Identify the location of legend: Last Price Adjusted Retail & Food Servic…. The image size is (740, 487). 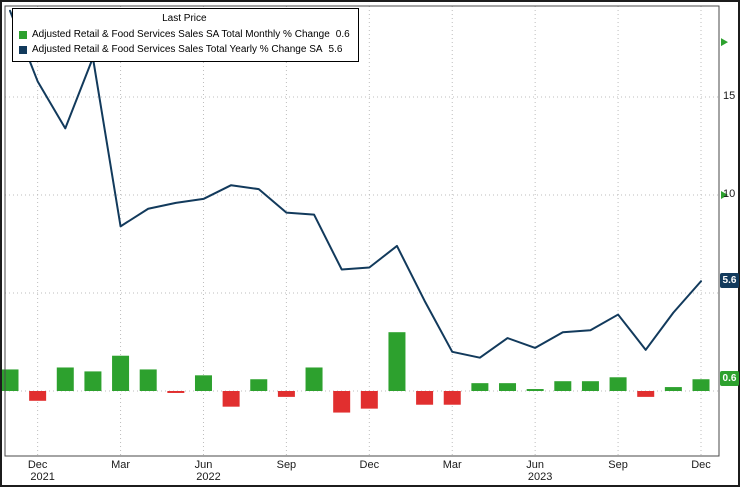
(185, 35).